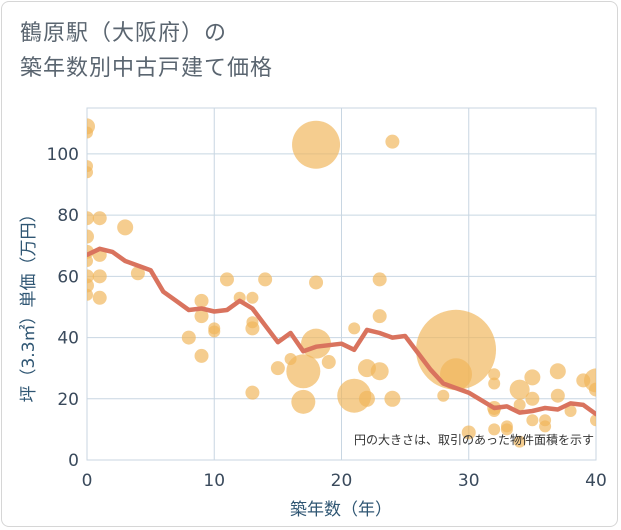 The width and height of the screenshot is (621, 530). I want to click on x-tick-label: 40, so click(596, 481).